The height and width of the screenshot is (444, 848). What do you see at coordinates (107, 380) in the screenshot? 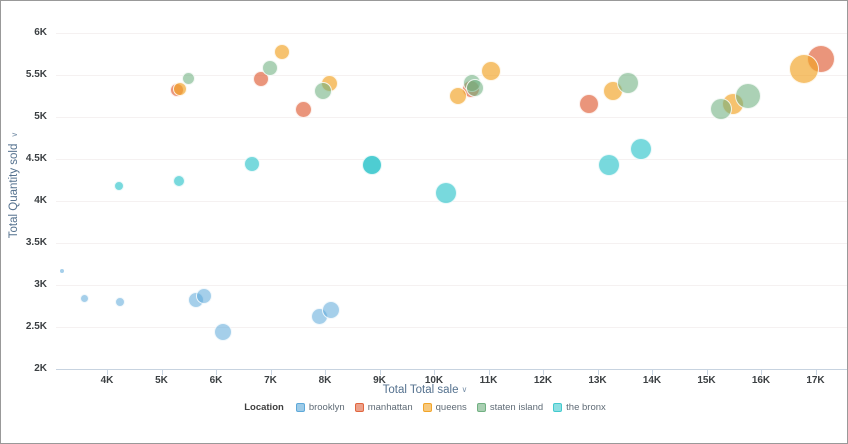
I see `x-axis-tick-label: 4K` at bounding box center [107, 380].